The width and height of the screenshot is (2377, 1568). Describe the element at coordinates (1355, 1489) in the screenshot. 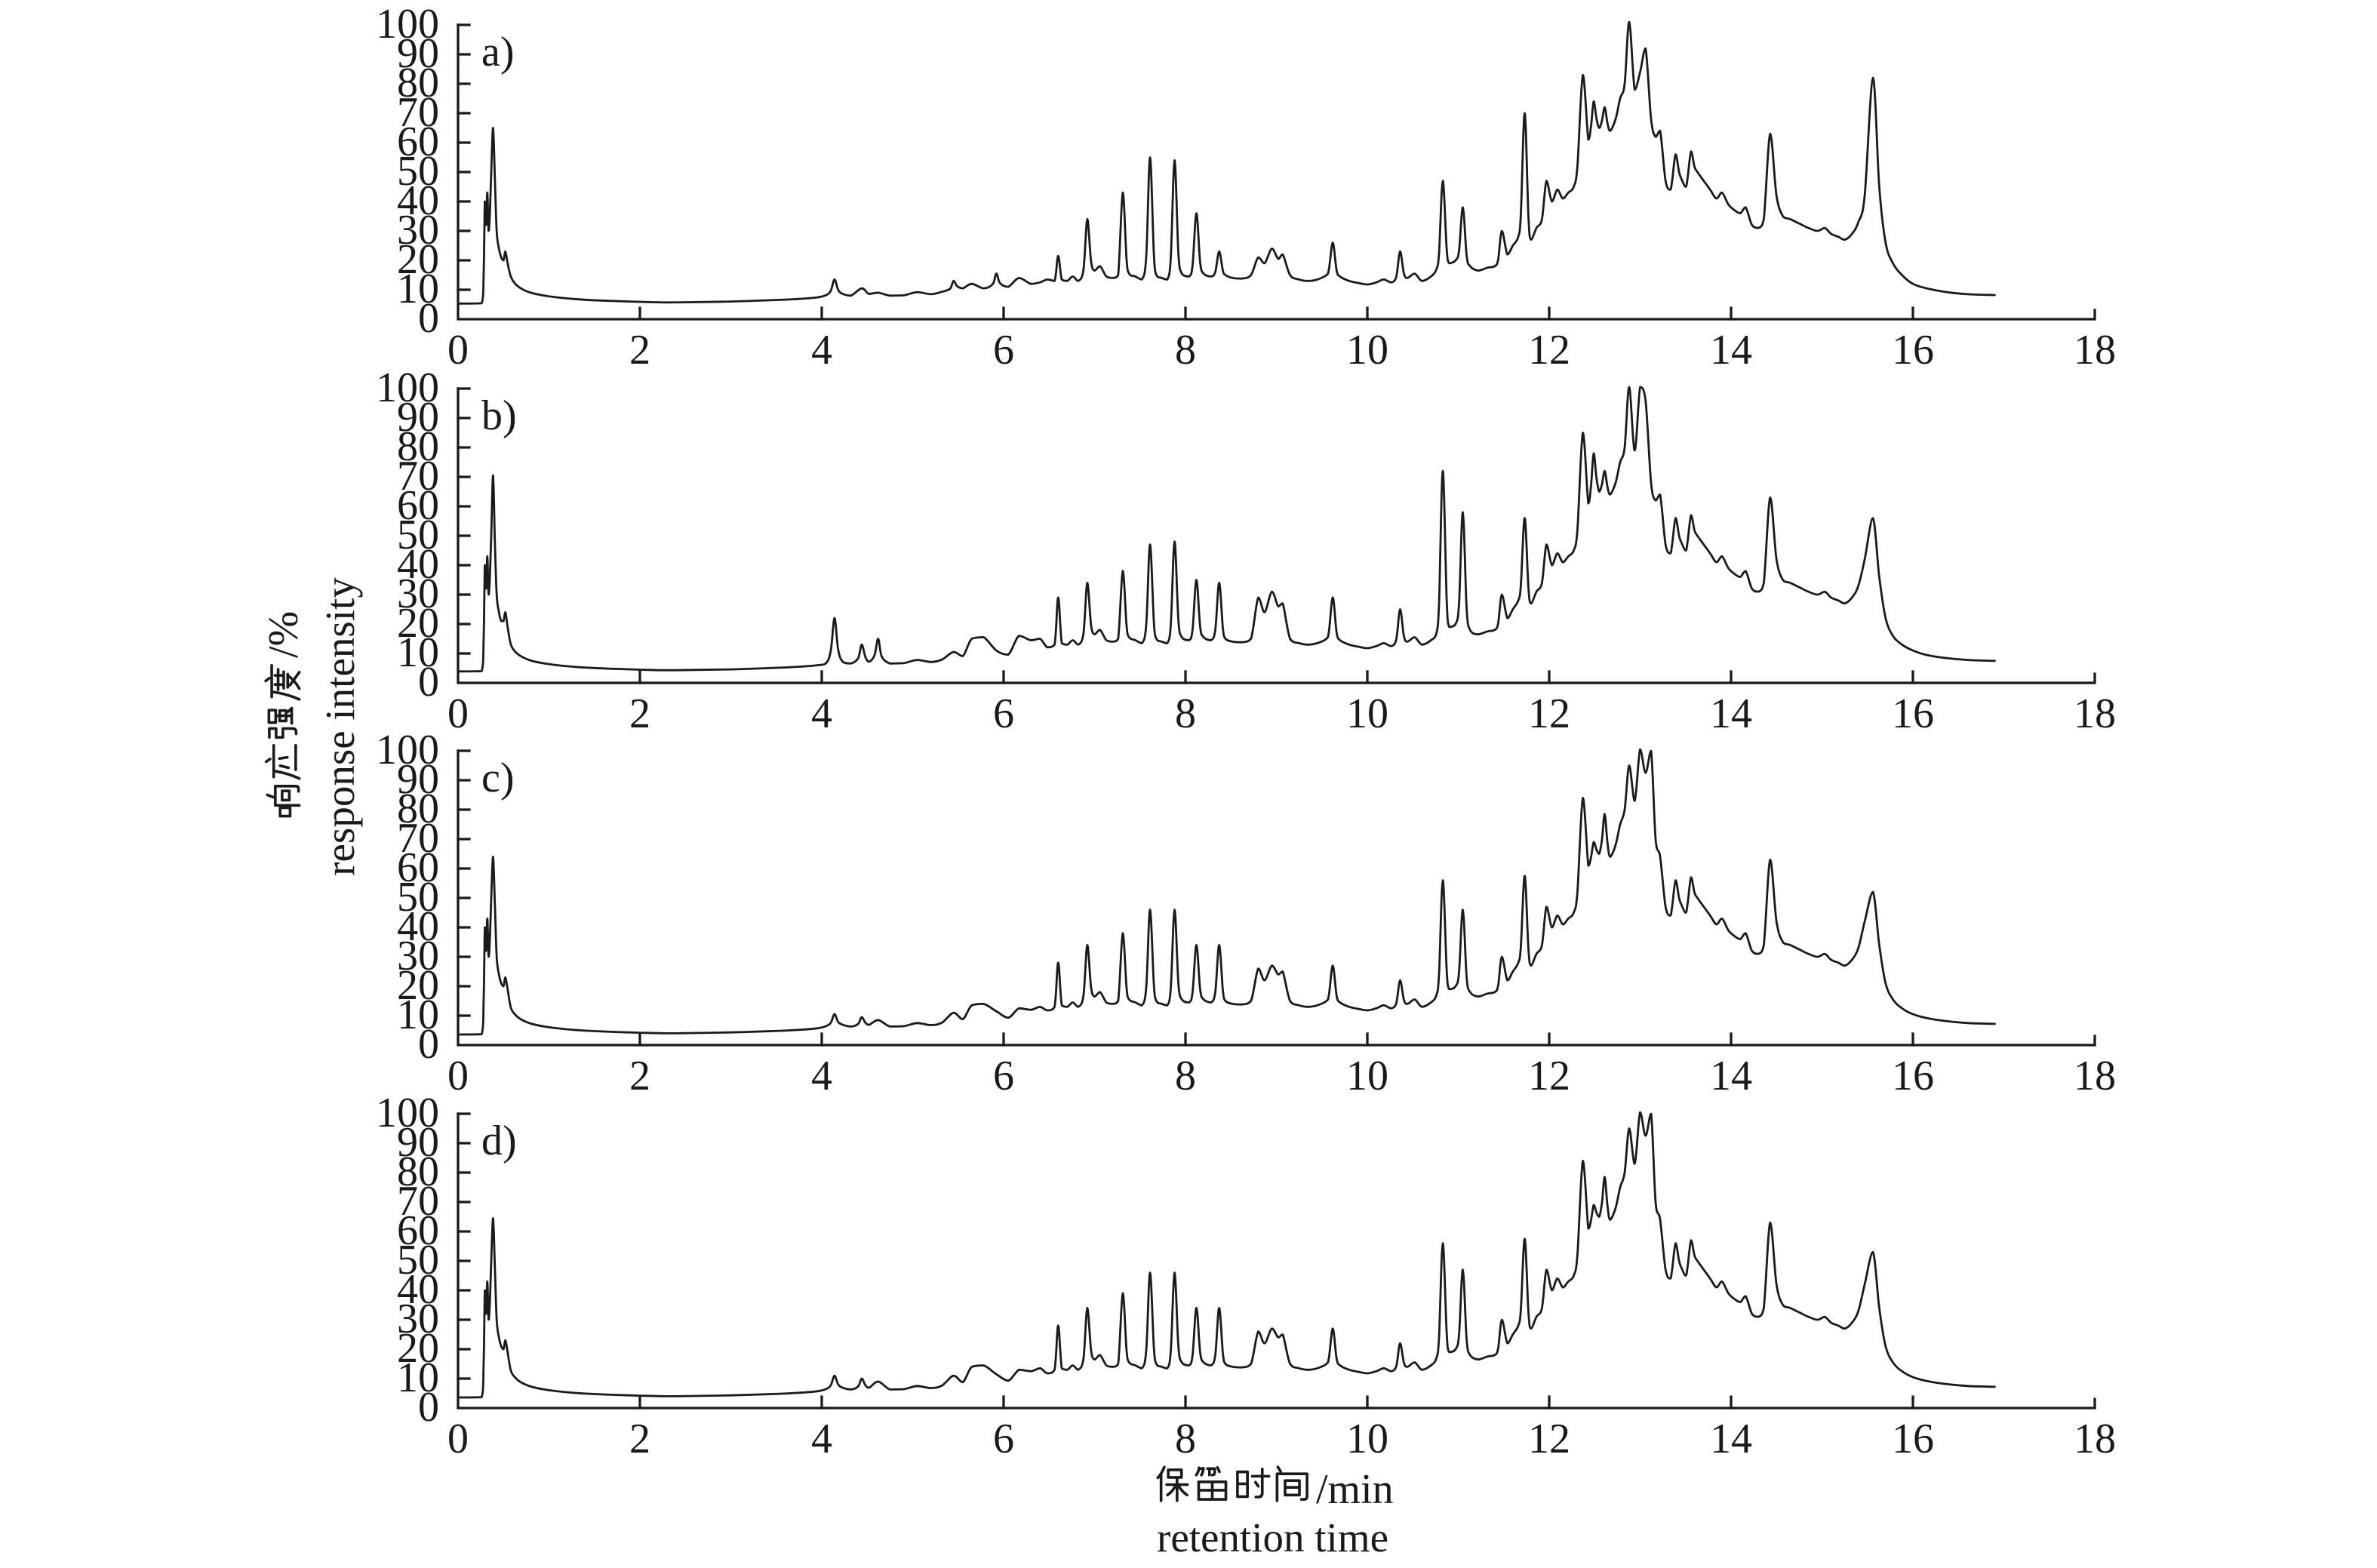

I see `svg-text: /min` at that location.